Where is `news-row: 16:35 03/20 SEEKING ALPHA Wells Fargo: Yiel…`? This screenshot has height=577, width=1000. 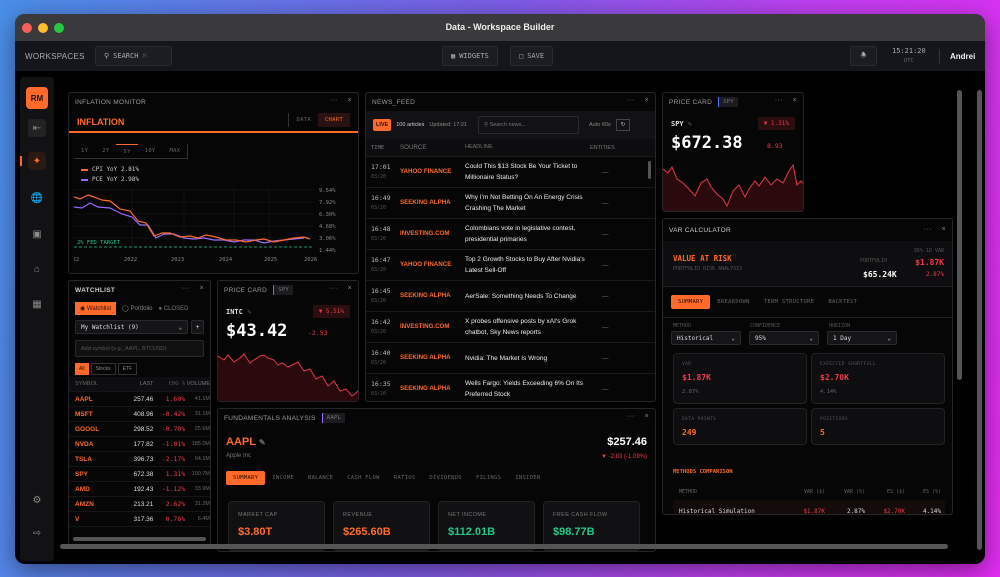
news-row: 16:35 03/20 SEEKING ALPHA Wells Fargo: Yiel… is located at coordinates (510, 387).